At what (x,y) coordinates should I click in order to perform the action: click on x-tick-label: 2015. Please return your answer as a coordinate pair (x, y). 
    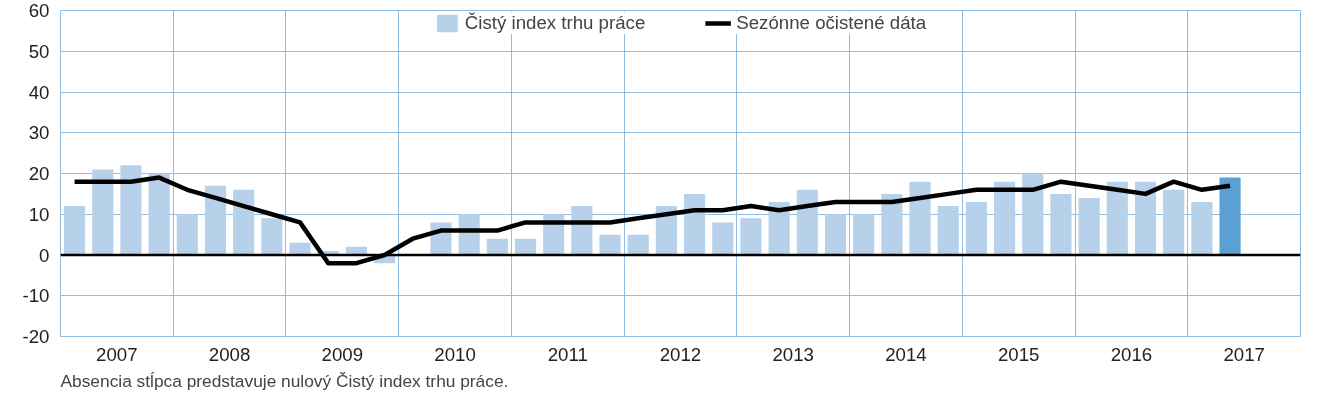
    Looking at the image, I should click on (1018, 354).